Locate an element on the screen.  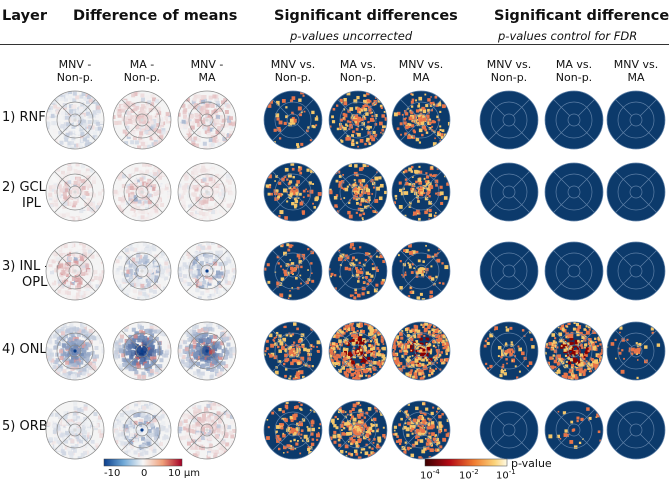
colorbar-diff-mid: 0 is located at coordinates (144, 473).